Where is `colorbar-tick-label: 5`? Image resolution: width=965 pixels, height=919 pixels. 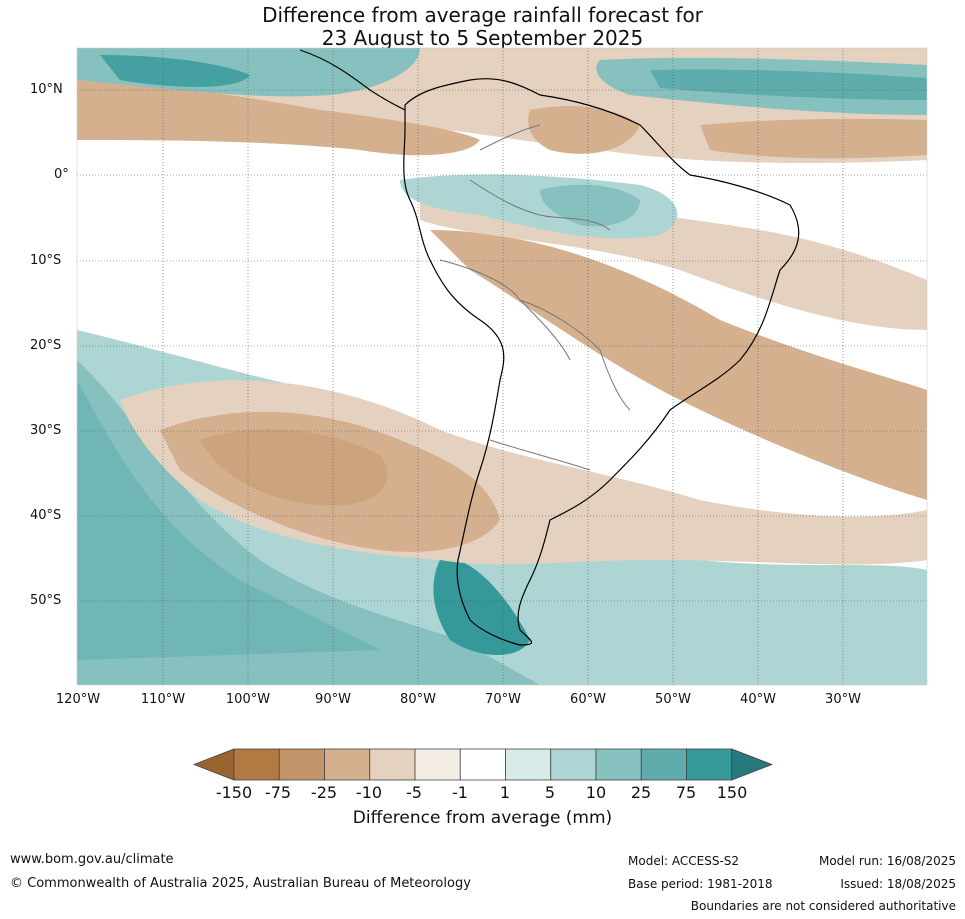
colorbar-tick-label: 5 is located at coordinates (550, 792).